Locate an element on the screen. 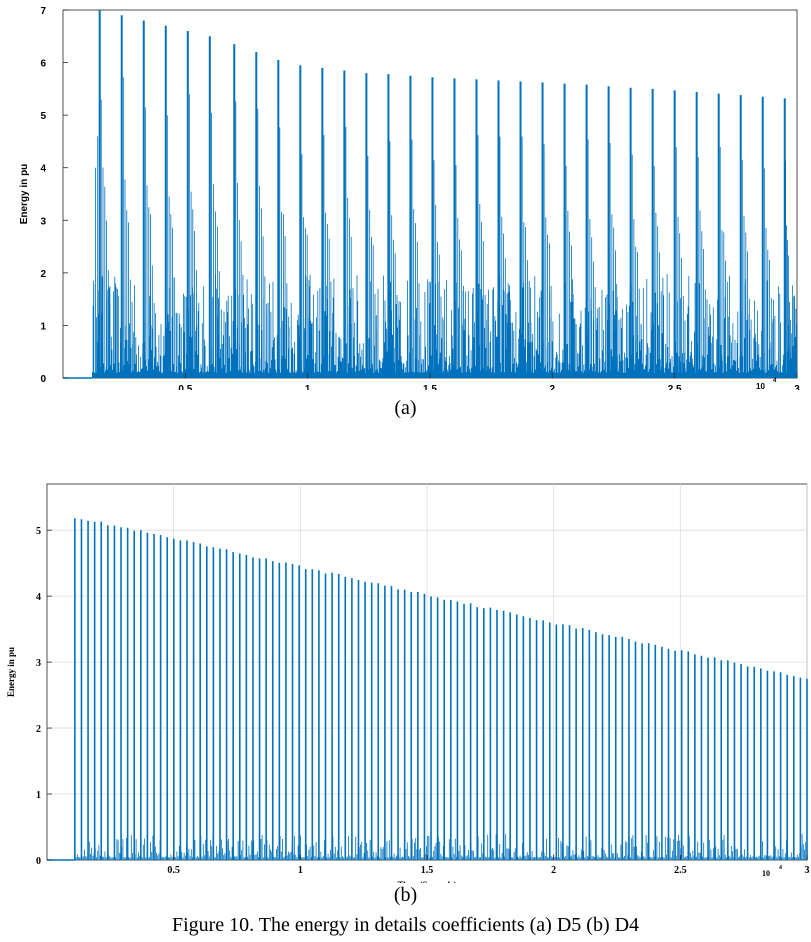 The image size is (811, 942). chart-0-ytick-label: 5 is located at coordinates (43, 116).